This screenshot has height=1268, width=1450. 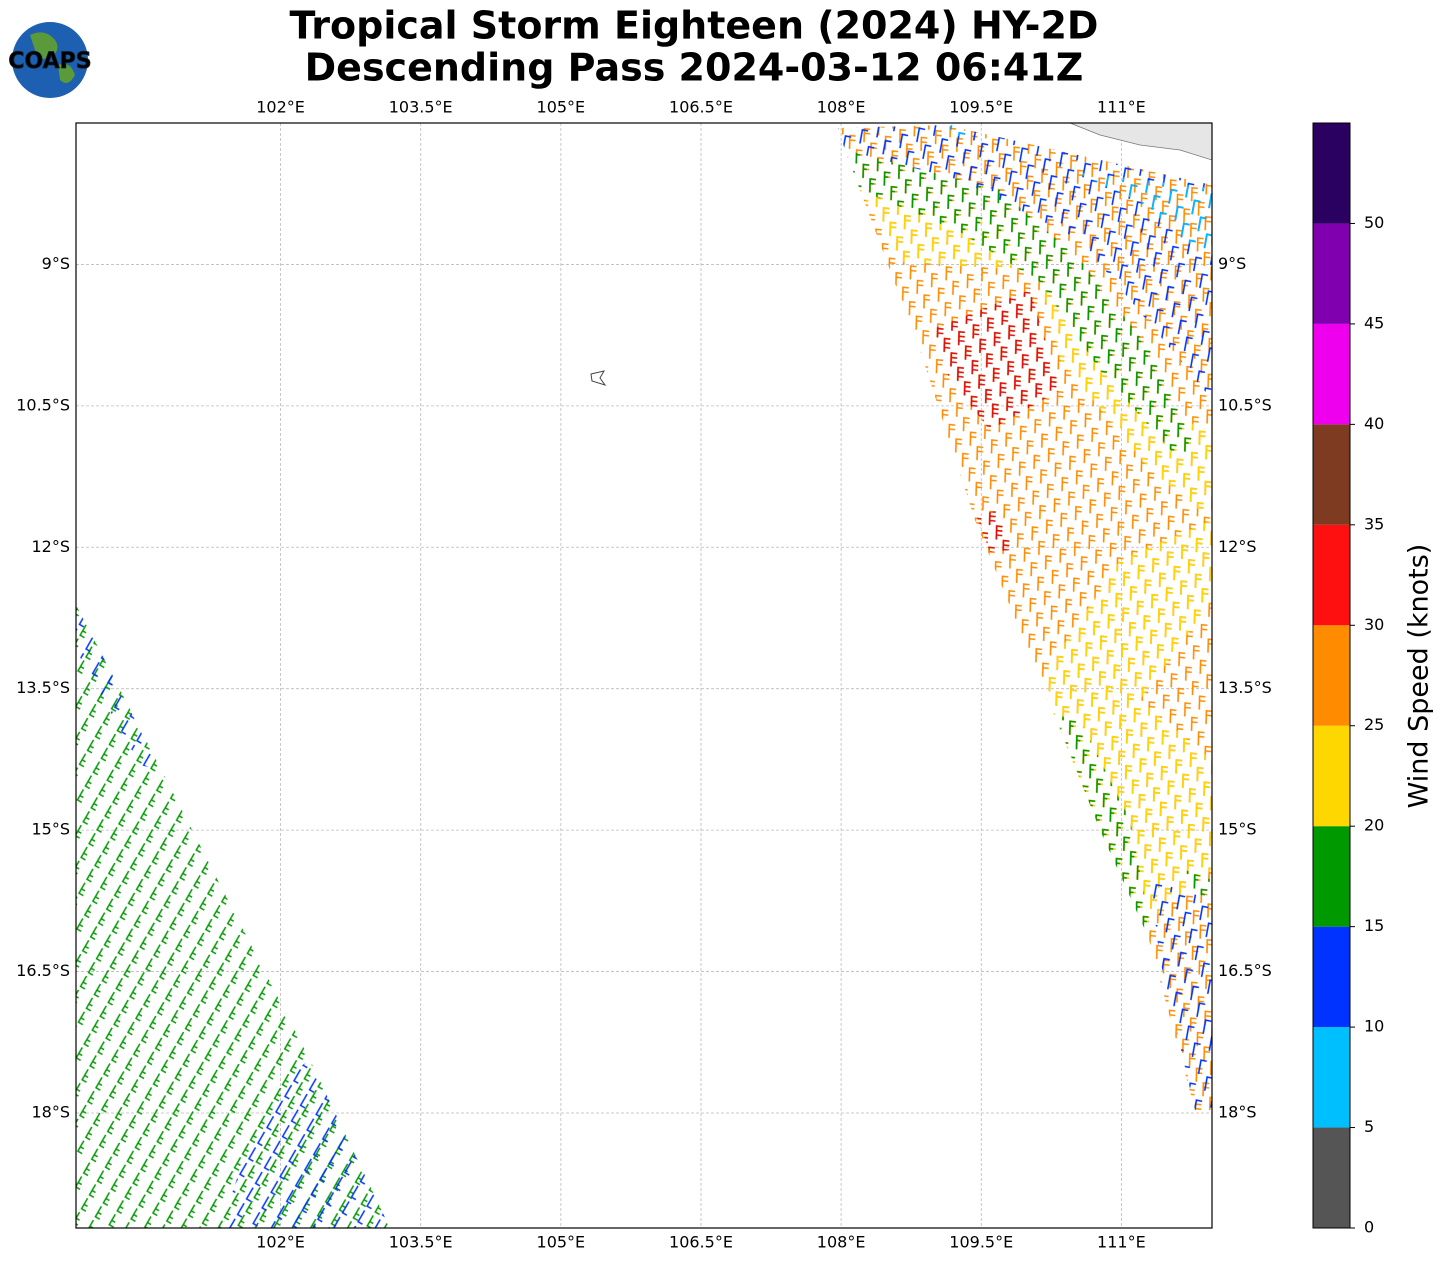 I want to click on subtitle: Descending Pass 2024-03-12 06:41Z, so click(x=694, y=68).